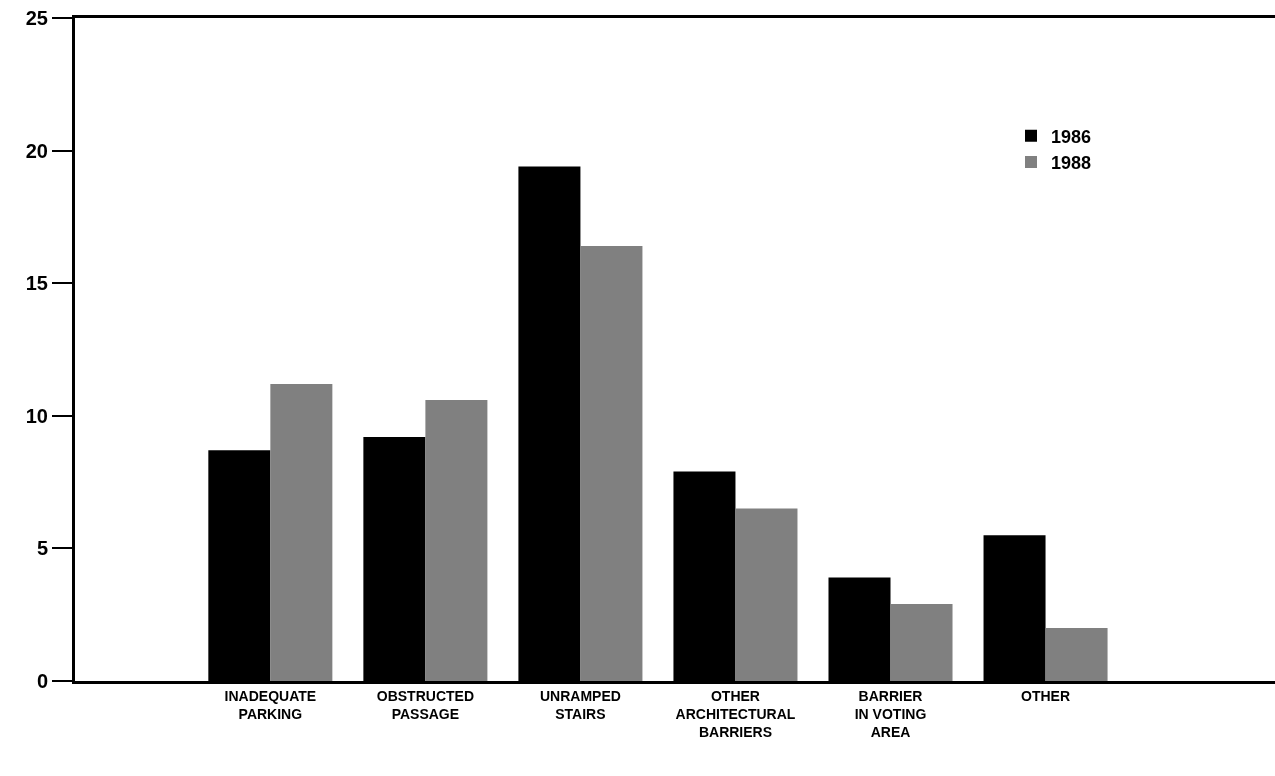 The width and height of the screenshot is (1275, 776). What do you see at coordinates (42, 681) in the screenshot?
I see `y-tick-label: 0` at bounding box center [42, 681].